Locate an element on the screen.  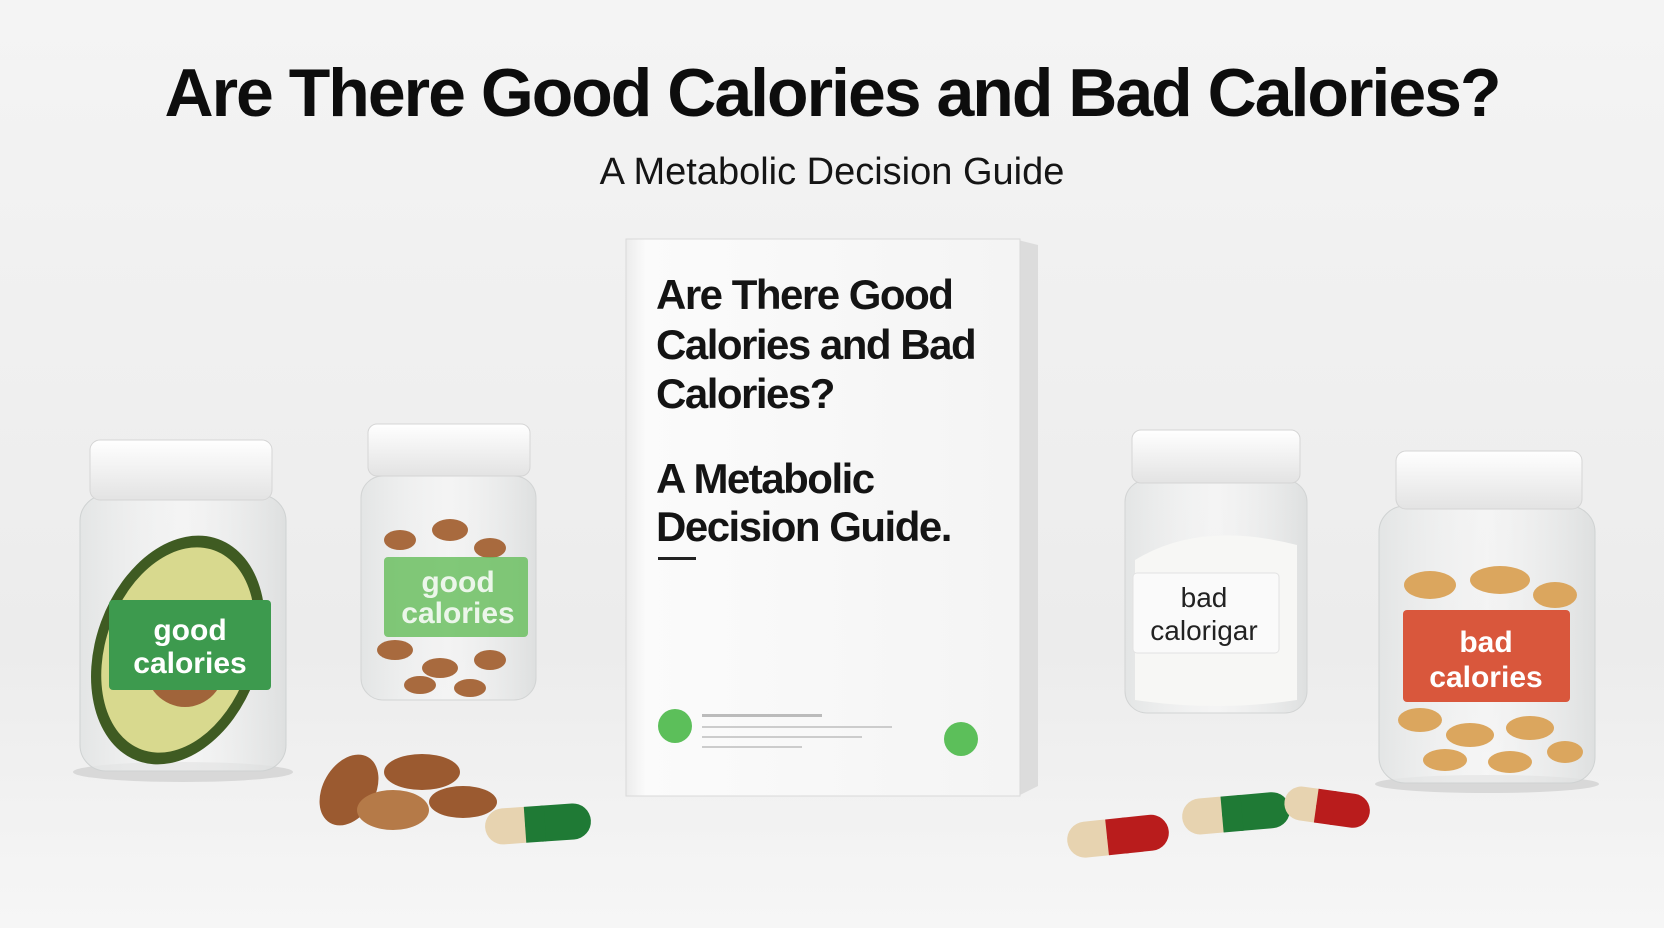
book-subtitle-line: A Metabolic is located at coordinates (765, 478).